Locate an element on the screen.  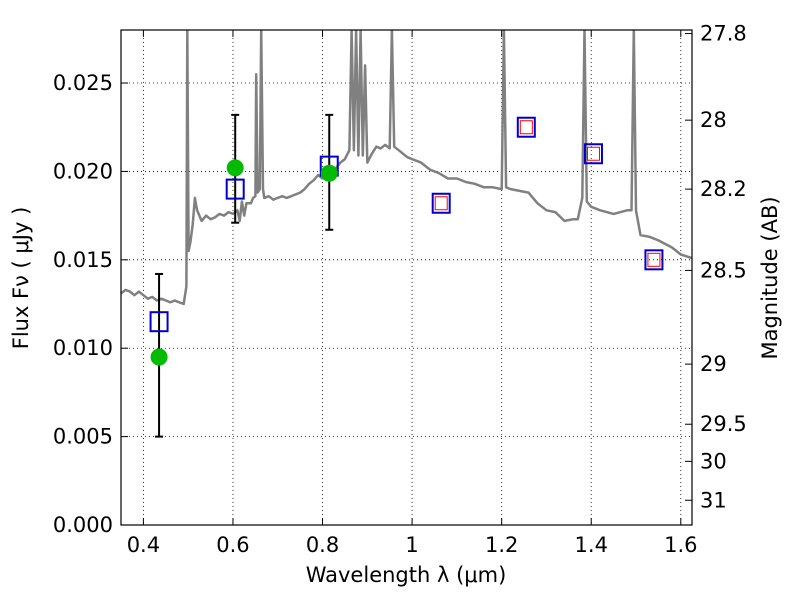
x-tick-label: 0.6 is located at coordinates (232, 545).